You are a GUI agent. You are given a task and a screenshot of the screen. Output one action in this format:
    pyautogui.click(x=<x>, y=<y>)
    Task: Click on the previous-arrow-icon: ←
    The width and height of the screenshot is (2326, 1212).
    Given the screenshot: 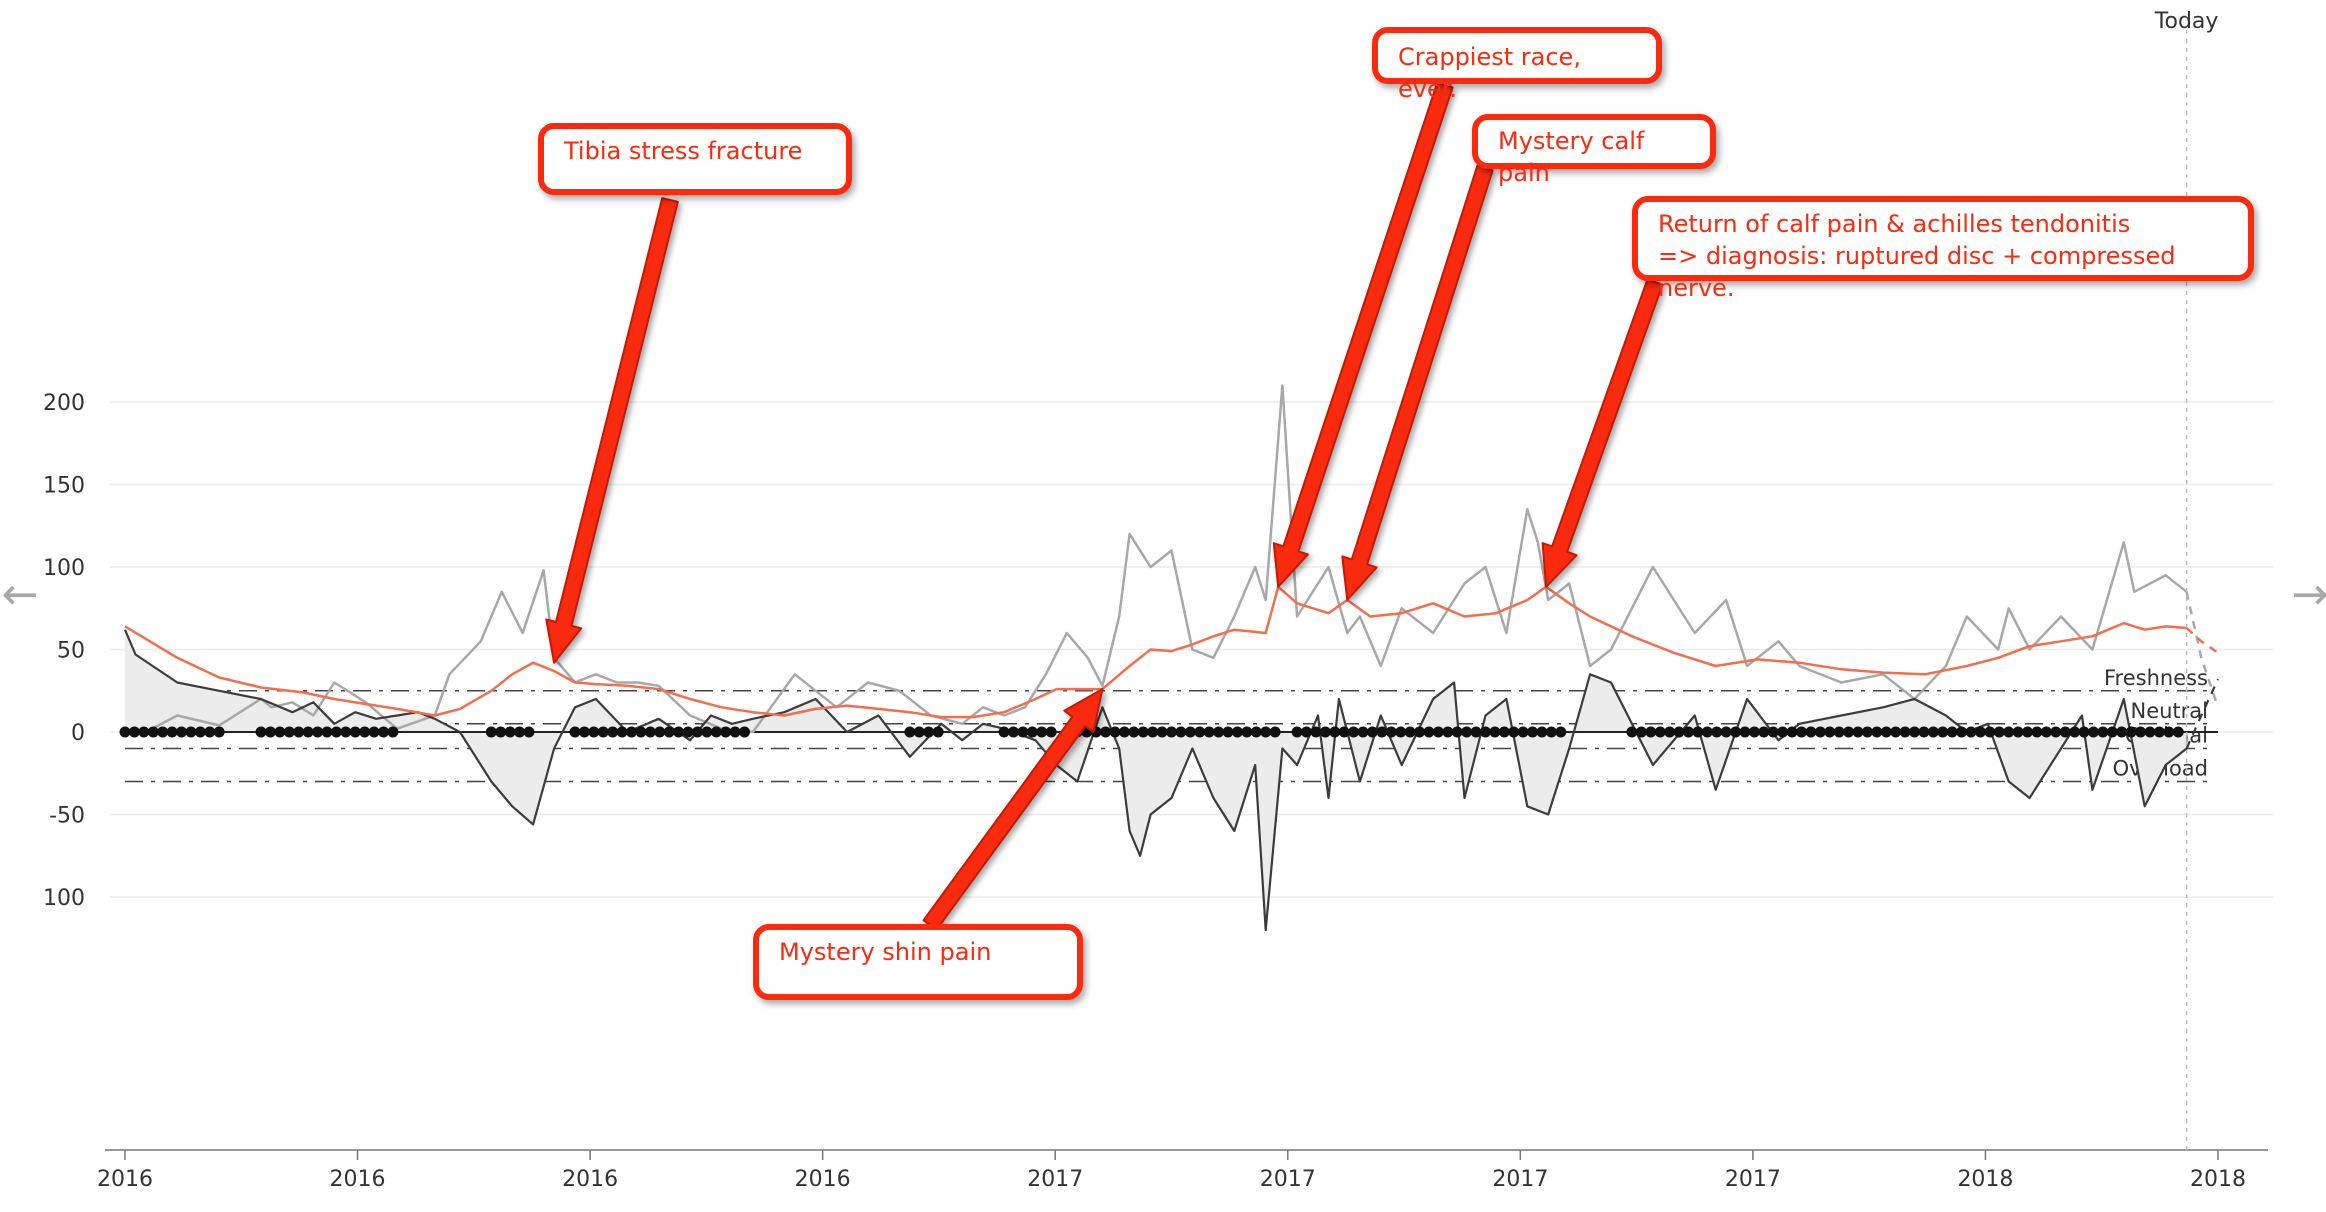 What is the action you would take?
    pyautogui.click(x=20, y=594)
    